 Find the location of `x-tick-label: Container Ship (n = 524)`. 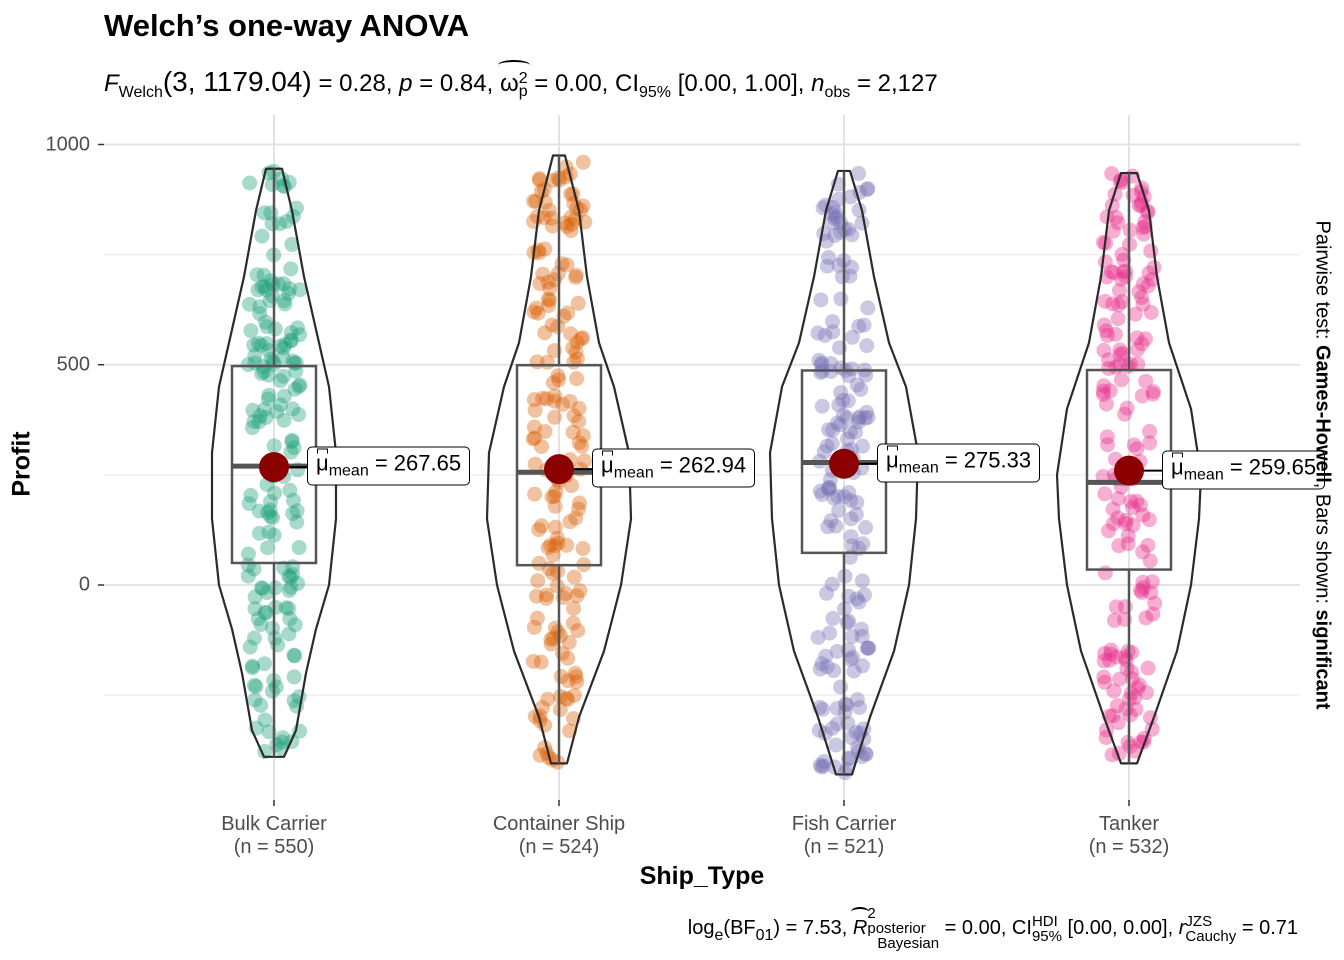

x-tick-label: Container Ship (n = 524) is located at coordinates (559, 836).